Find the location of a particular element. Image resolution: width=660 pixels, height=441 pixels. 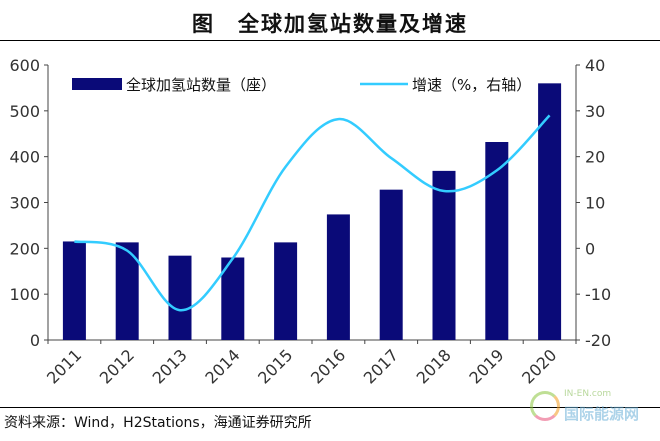

legend-line-label: 增速（%，右轴） is located at coordinates (471, 85).